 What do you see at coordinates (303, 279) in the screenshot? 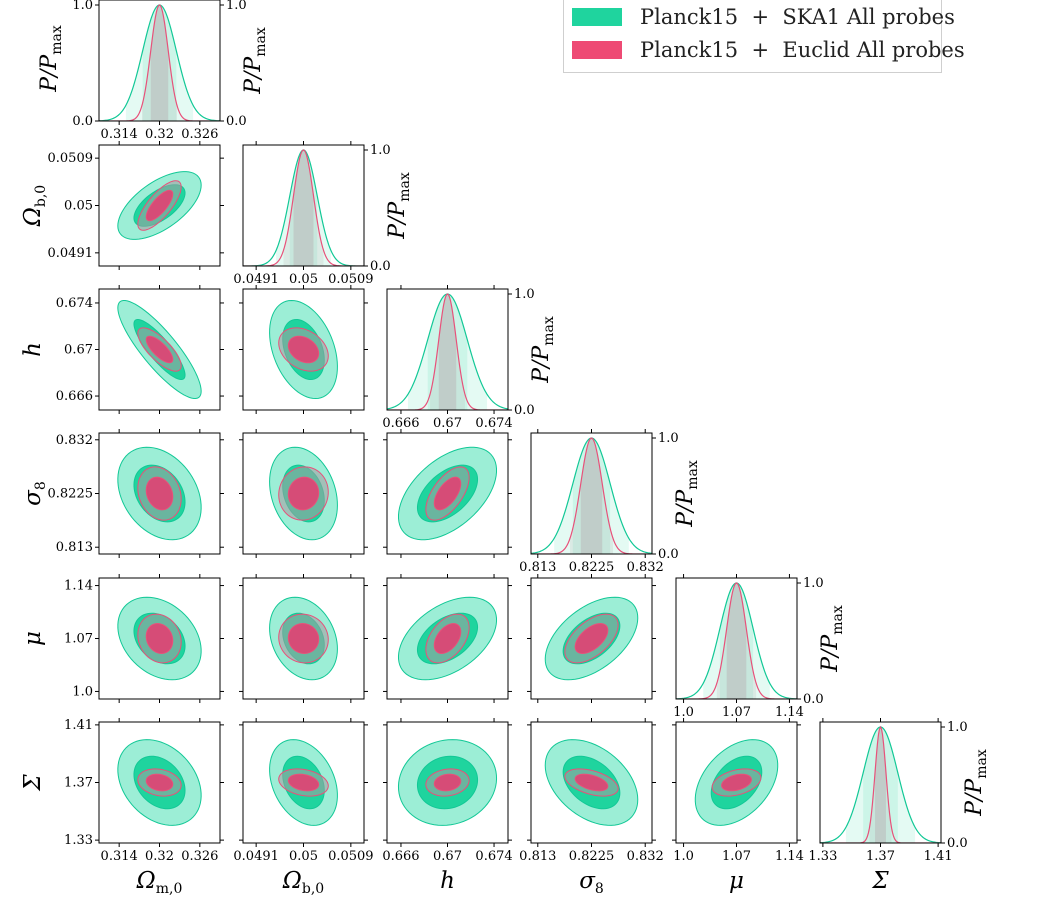
I see `x-tick-label: 0.05` at bounding box center [303, 279].